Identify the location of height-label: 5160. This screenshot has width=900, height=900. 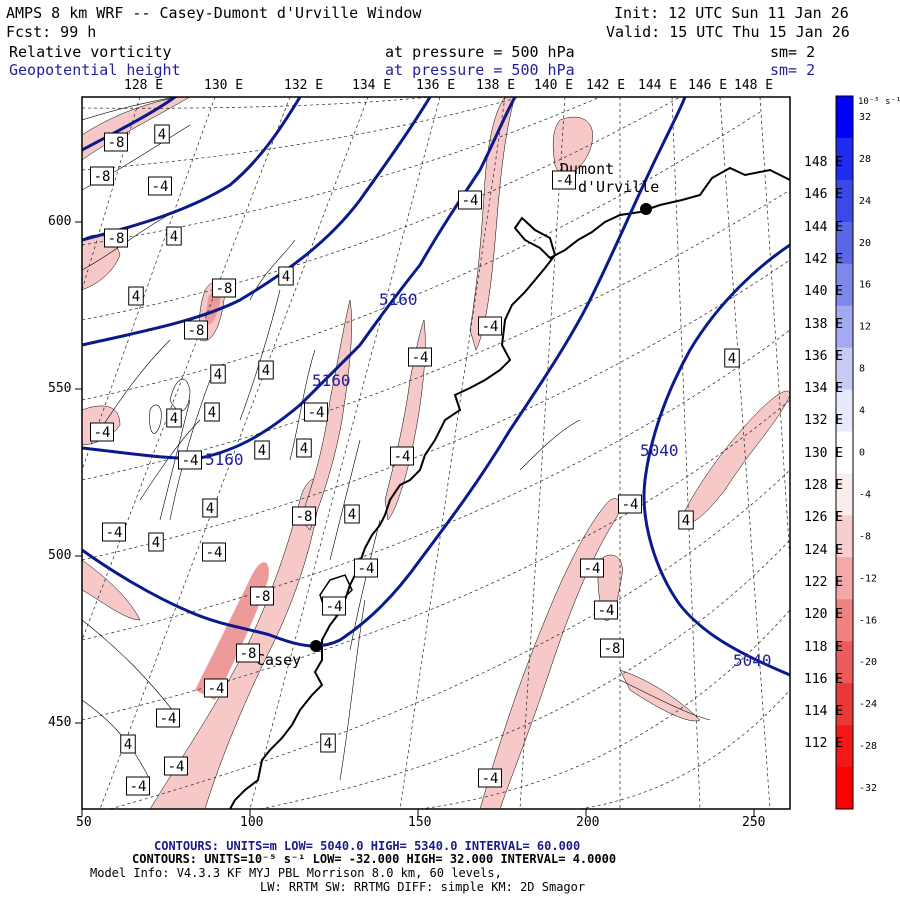
(398, 299).